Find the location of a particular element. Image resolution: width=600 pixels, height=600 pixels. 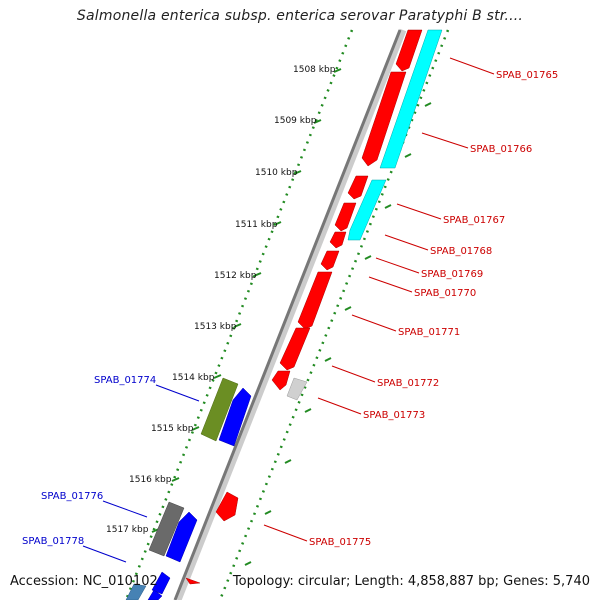

cyan-gene-track is located at coordinates (395, 135).